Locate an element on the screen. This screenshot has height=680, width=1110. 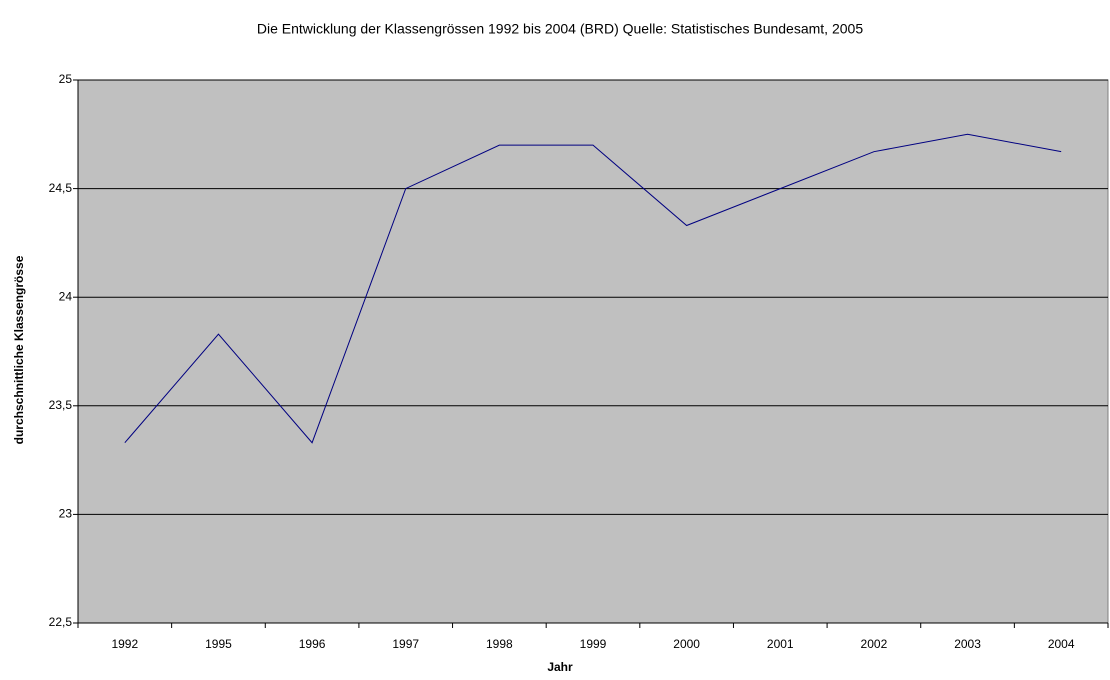
y-tick-label: 24,5 is located at coordinates (61, 188).